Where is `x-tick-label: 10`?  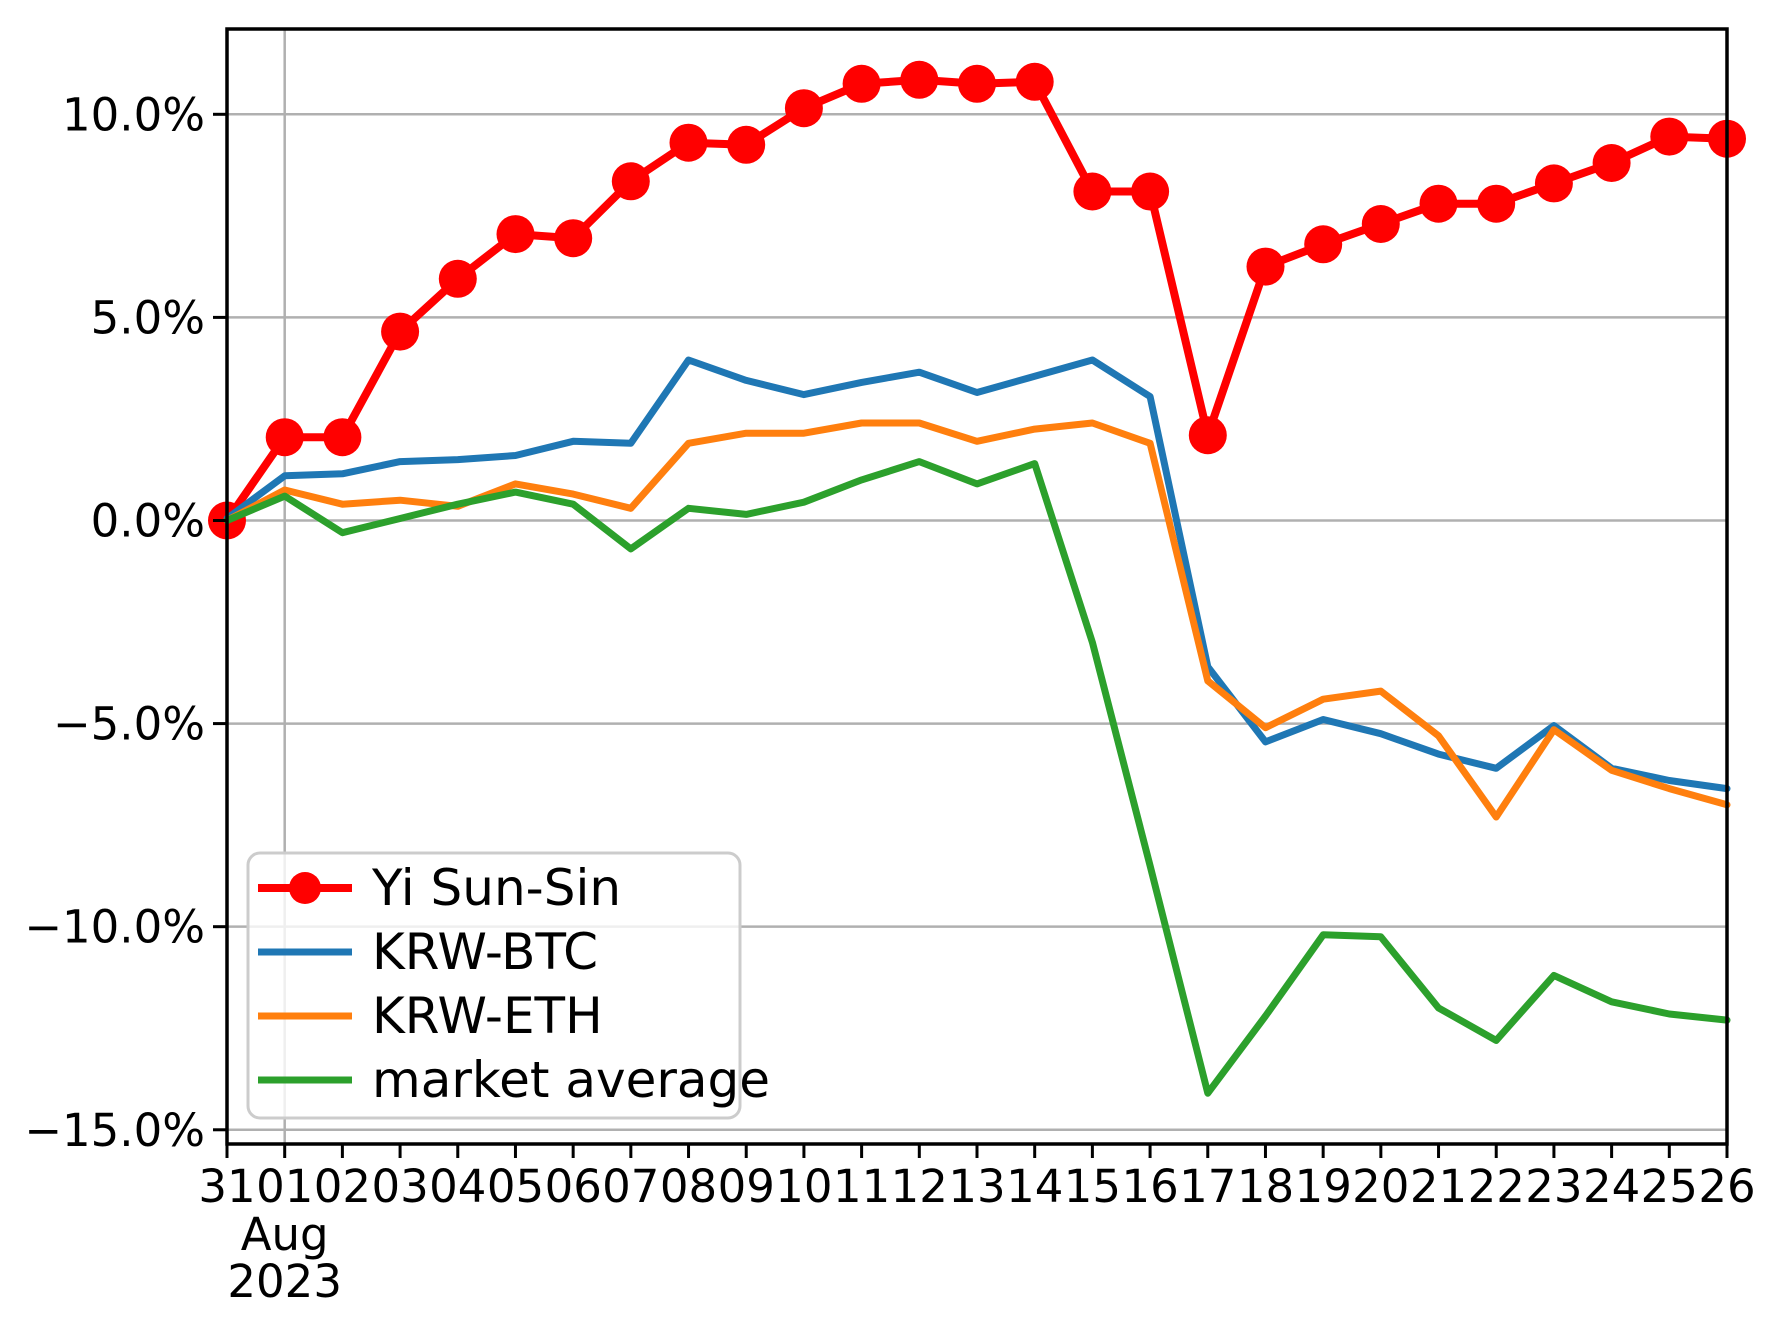
x-tick-label: 10 is located at coordinates (803, 1186).